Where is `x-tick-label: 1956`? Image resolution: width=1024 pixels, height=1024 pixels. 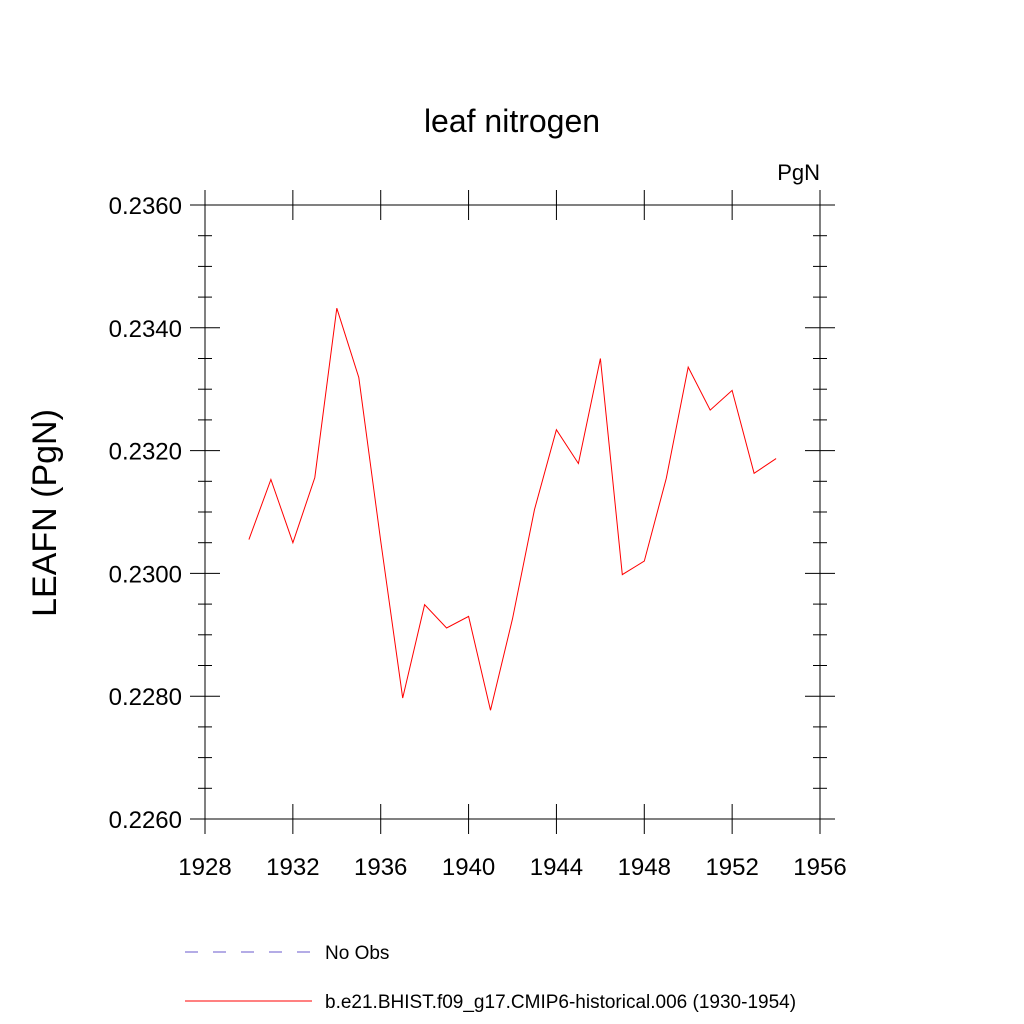
x-tick-label: 1956 is located at coordinates (819, 867).